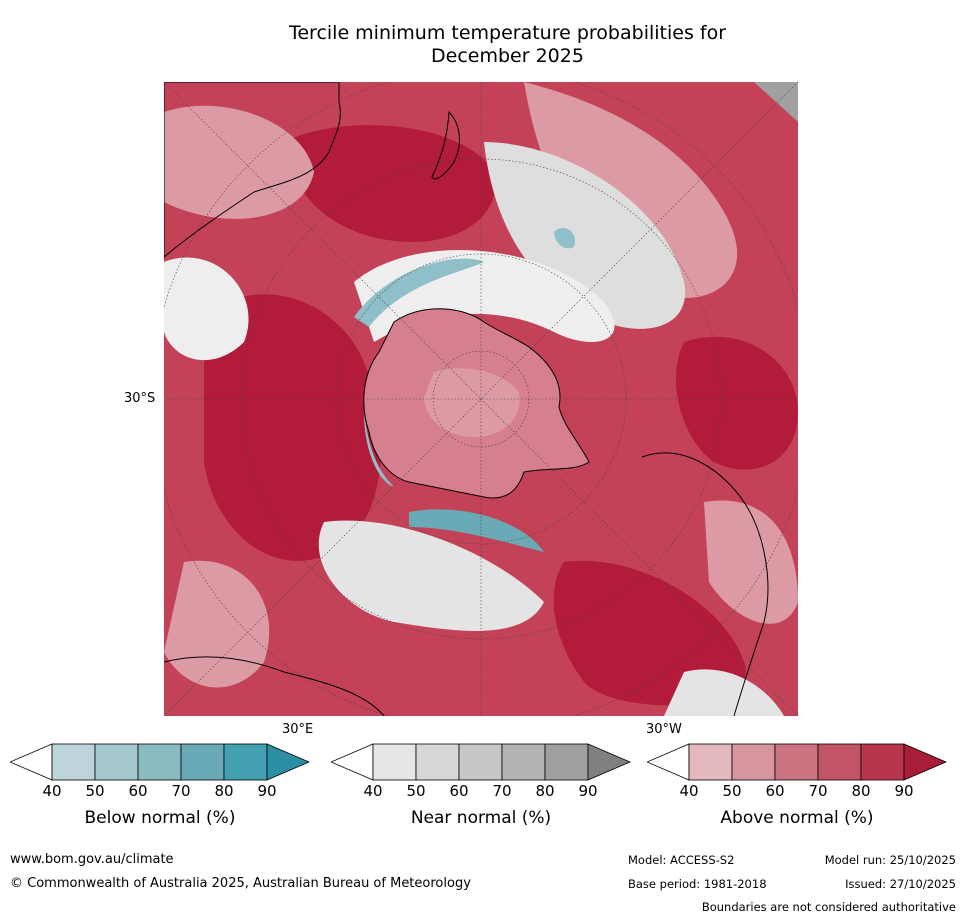 This screenshot has height=919, width=965. I want to click on colorbar-near-normal-ticks: 40 50 60 70 80 90, so click(481, 792).